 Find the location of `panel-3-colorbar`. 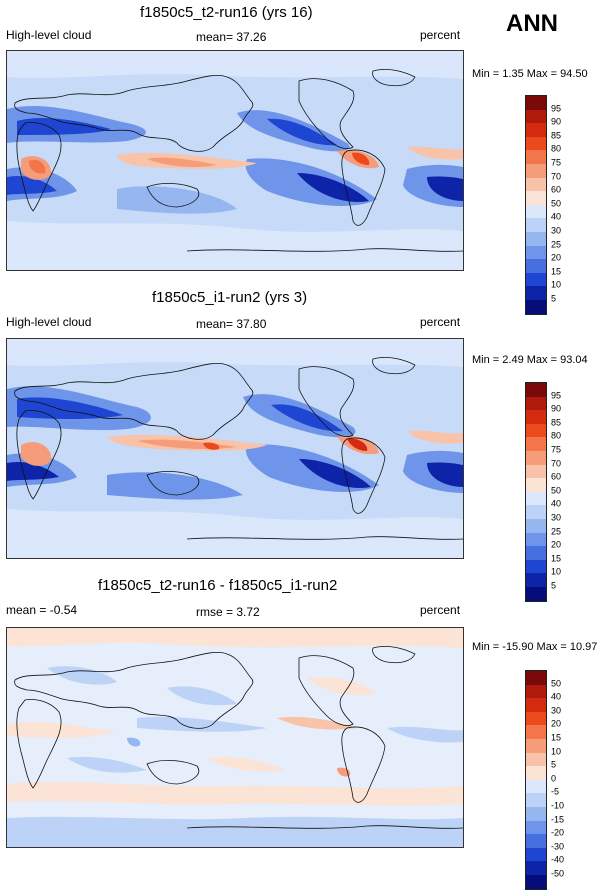

panel-3-colorbar is located at coordinates (536, 780).